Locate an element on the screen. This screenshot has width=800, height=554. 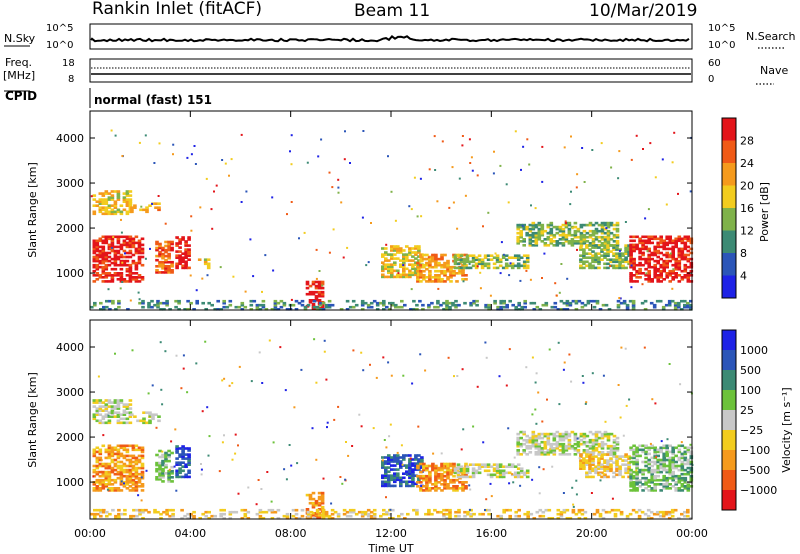
freq-left-tick-top: 18 is located at coordinates (68, 63).